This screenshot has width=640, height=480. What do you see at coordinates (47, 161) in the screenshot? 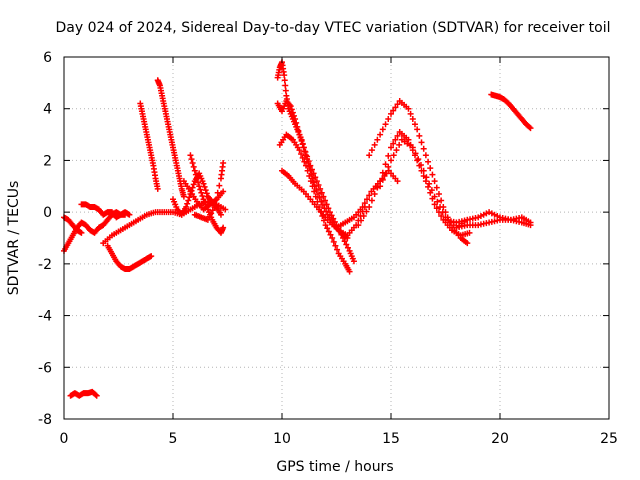
I see `y-tick-label: 2` at bounding box center [47, 161].